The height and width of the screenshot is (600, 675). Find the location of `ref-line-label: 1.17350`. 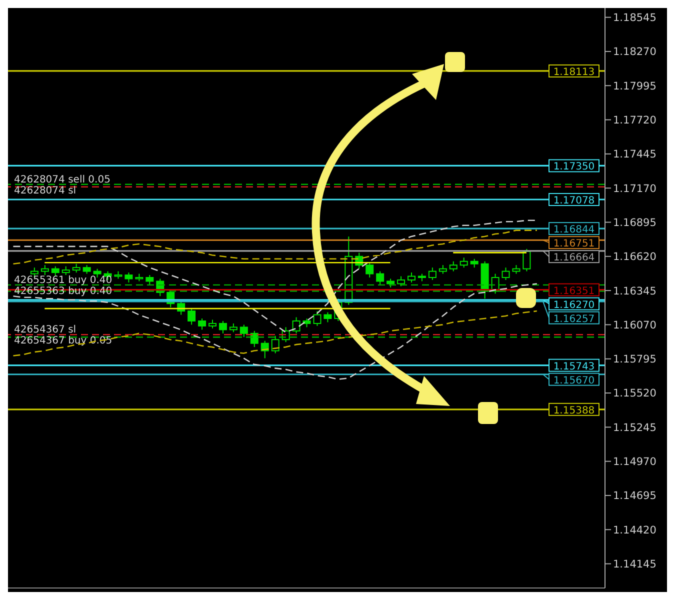

ref-line-label: 1.17350 is located at coordinates (574, 167).